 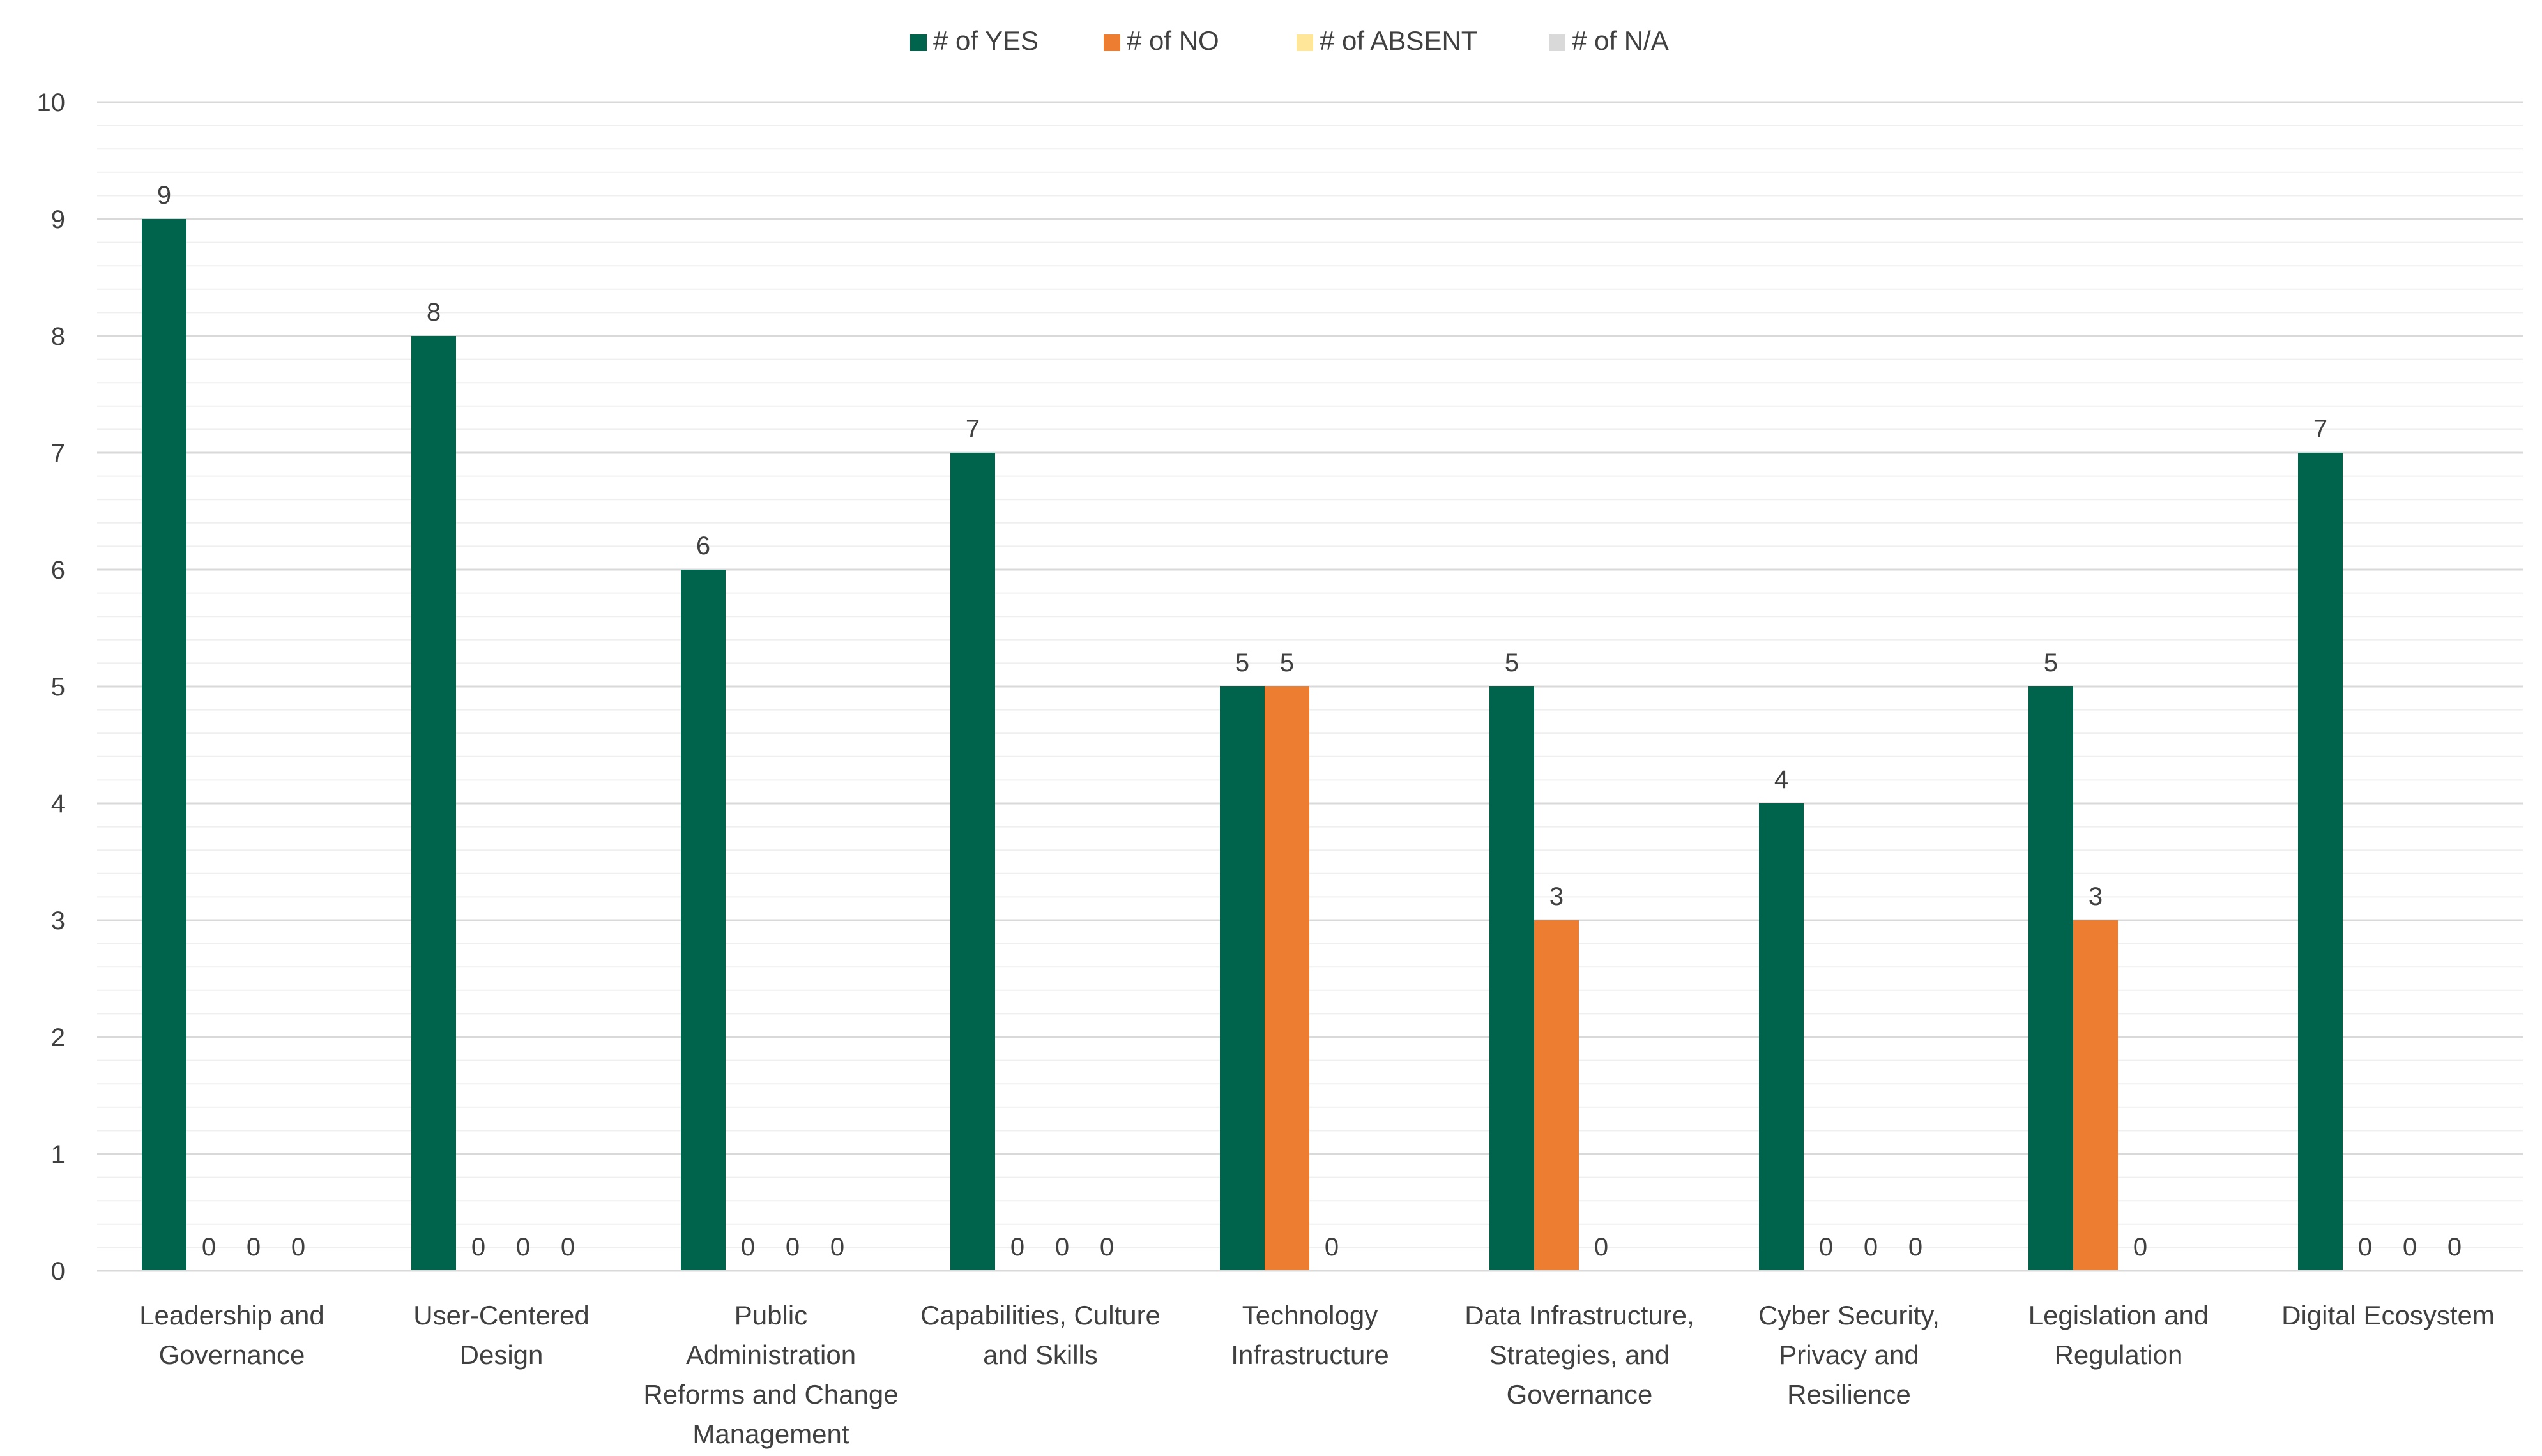 What do you see at coordinates (568, 1247) in the screenshot?
I see `data-label-1-3: 0` at bounding box center [568, 1247].